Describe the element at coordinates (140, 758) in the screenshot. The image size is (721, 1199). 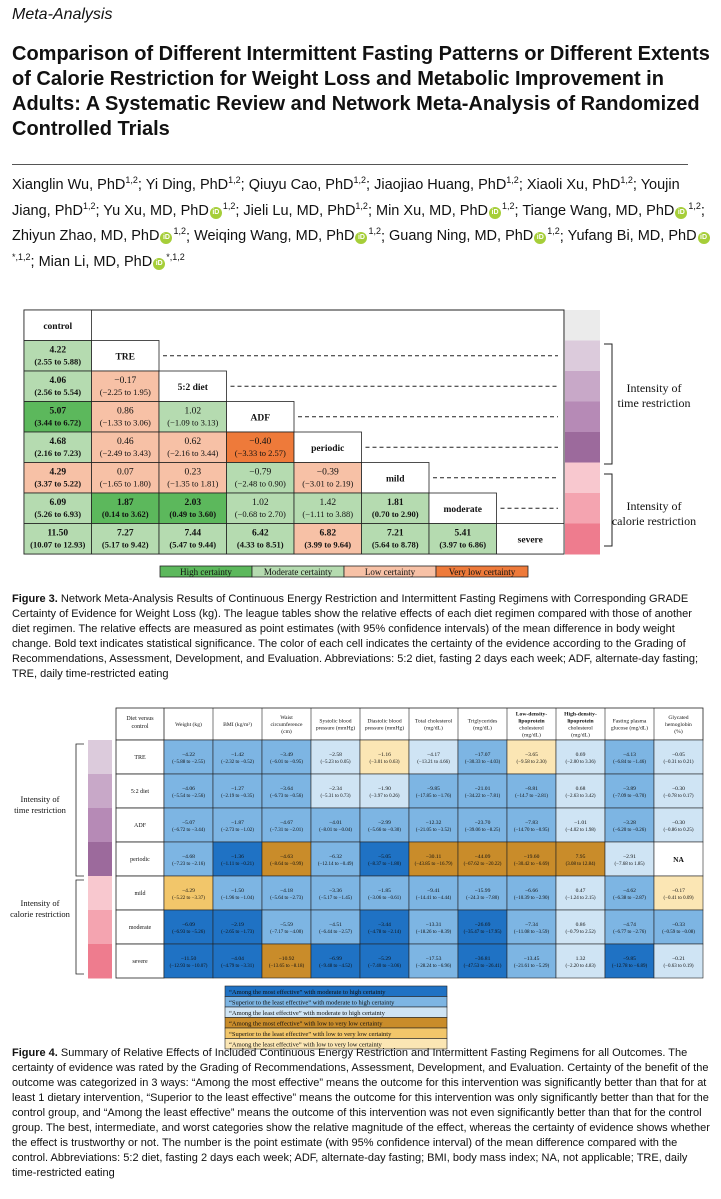
I see `row-label: TRE` at that location.